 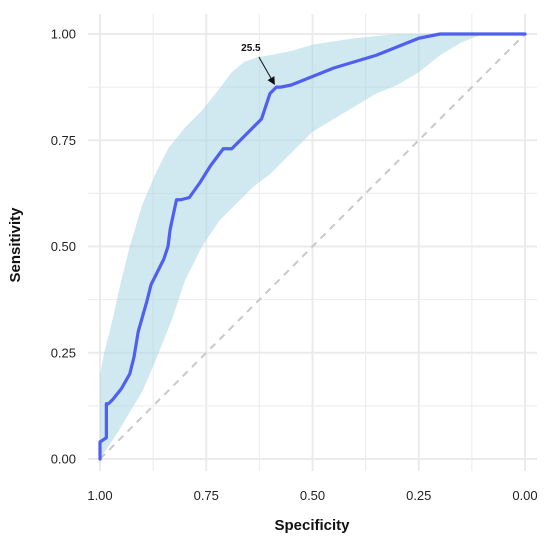 I want to click on x-tick-label: 0.50, so click(x=312, y=495).